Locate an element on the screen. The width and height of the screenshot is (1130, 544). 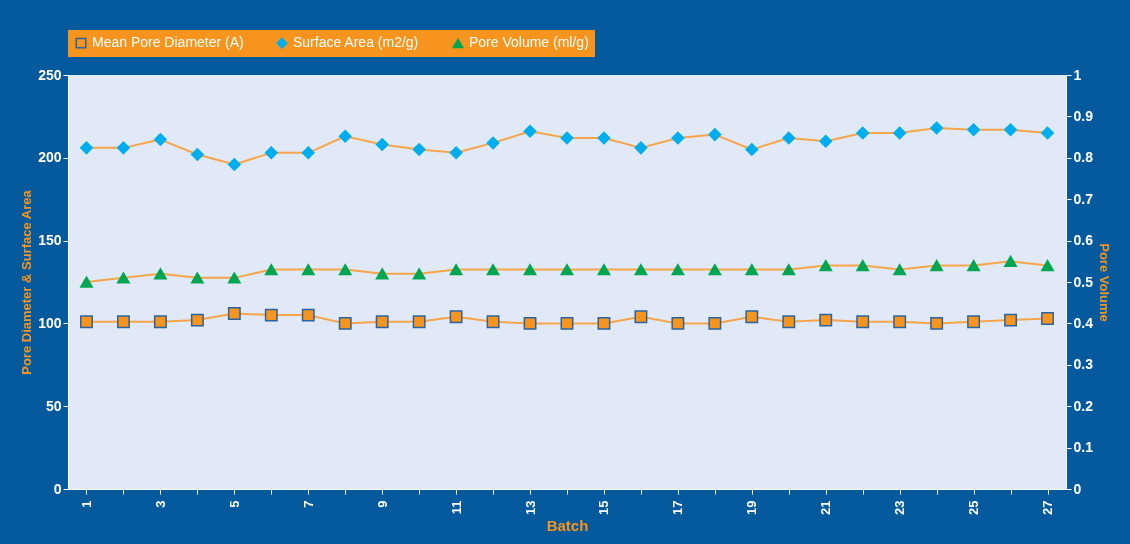
y-tick-label: 50 is located at coordinates (53, 405).